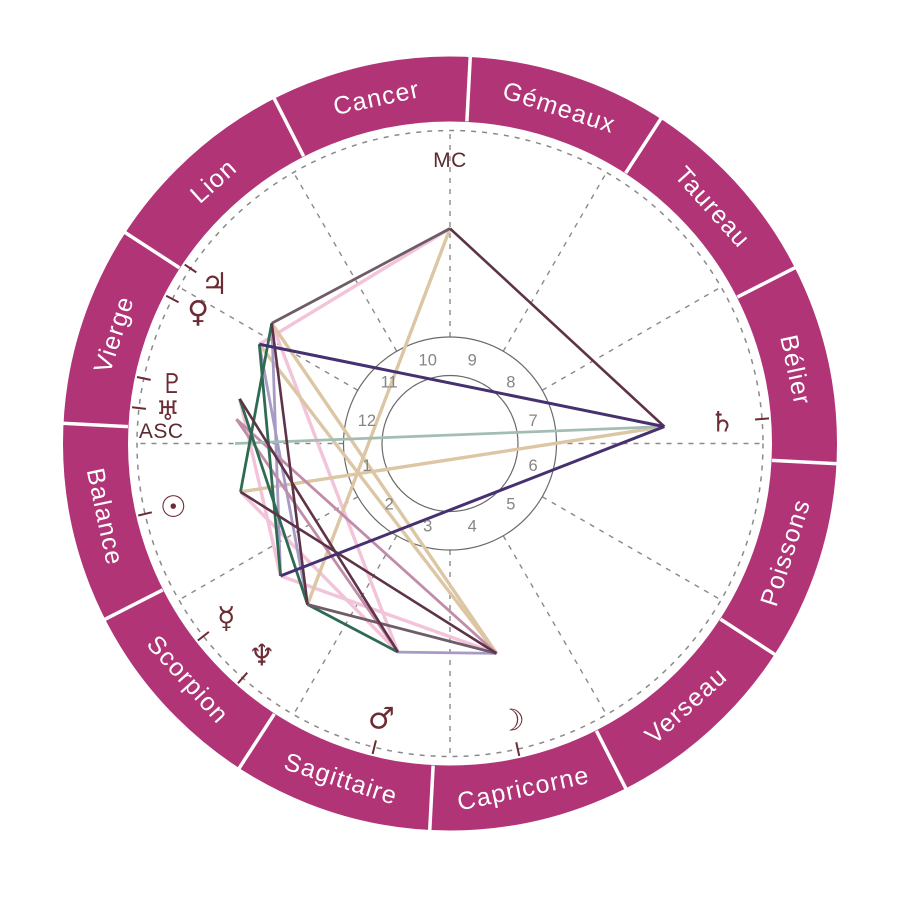  What do you see at coordinates (510, 383) in the screenshot?
I see `house-number-8: 8` at bounding box center [510, 383].